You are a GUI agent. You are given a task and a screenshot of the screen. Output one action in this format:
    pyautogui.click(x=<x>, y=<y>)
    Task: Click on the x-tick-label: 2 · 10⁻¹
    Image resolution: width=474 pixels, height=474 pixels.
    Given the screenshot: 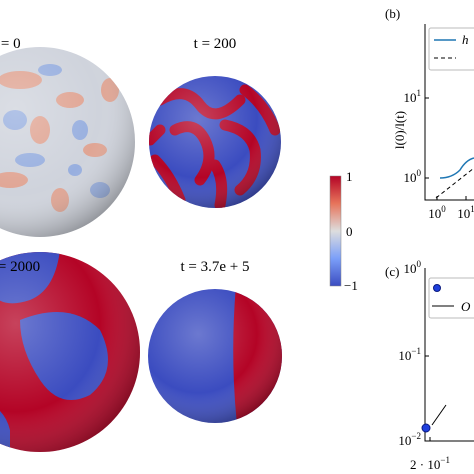 What is the action you would take?
    pyautogui.click(x=430, y=463)
    